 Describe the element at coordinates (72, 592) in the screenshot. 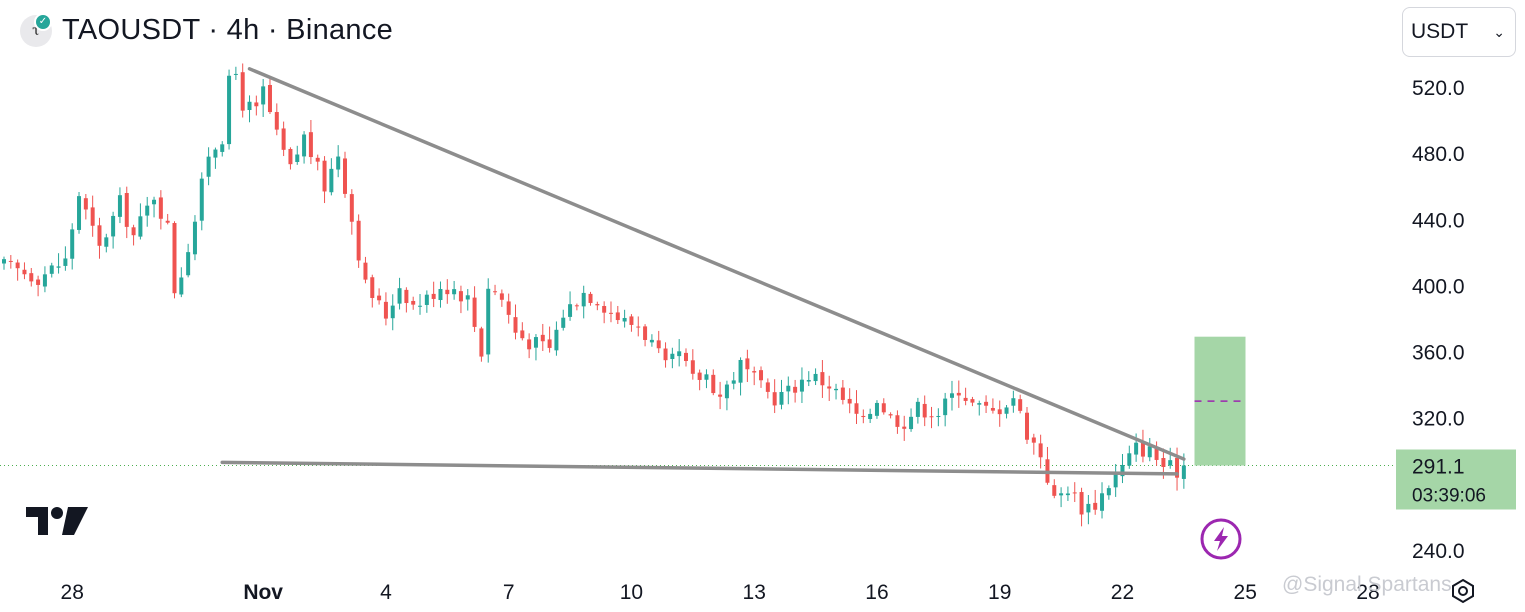

I see `x-tick-label: 28` at that location.